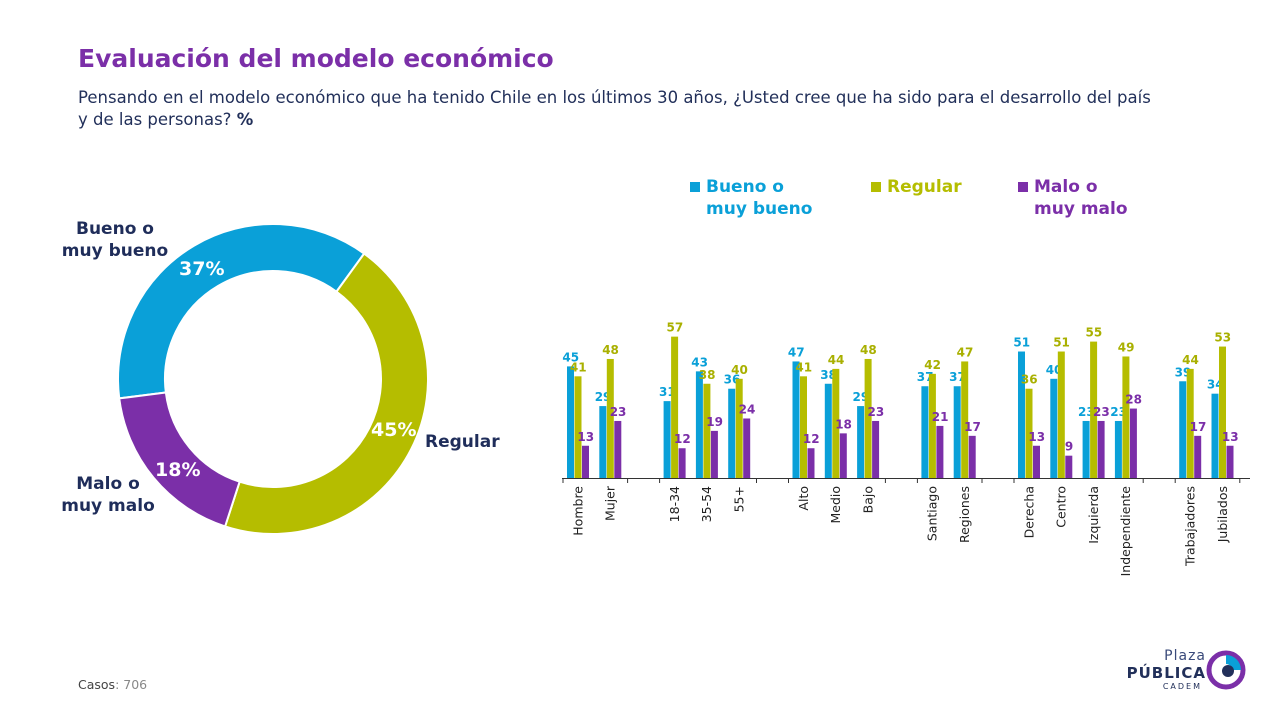  I want to click on logo-line1: Plaza, so click(1185, 656).